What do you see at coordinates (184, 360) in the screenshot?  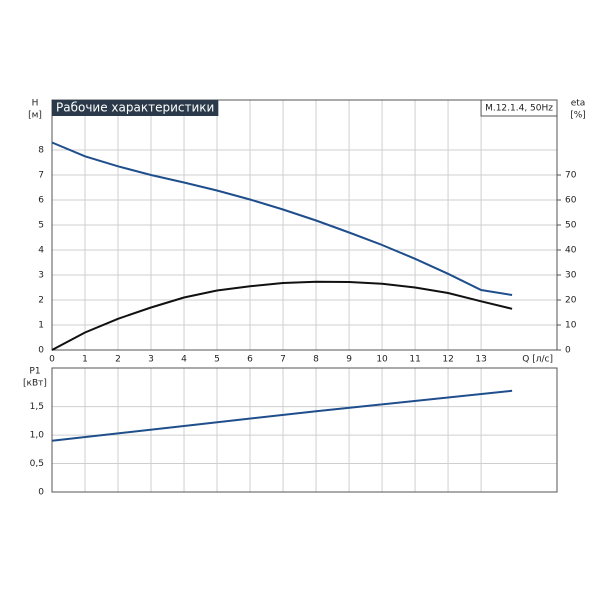 I see `x-tick-label: 4` at bounding box center [184, 360].